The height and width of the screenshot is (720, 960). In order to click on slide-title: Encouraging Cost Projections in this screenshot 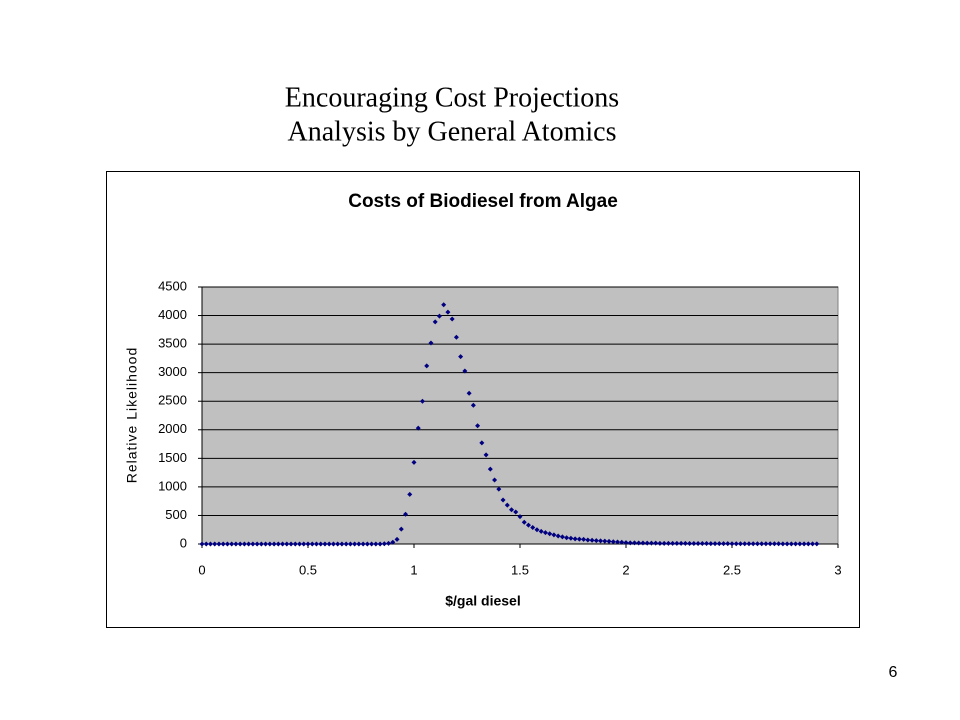, I will do `click(452, 97)`.